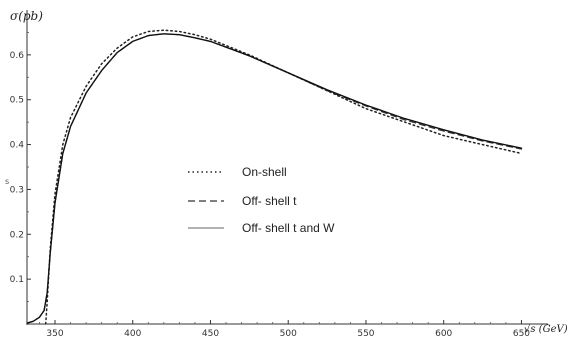 The image size is (580, 341). I want to click on y-tick-label: 0.4, so click(17, 146).